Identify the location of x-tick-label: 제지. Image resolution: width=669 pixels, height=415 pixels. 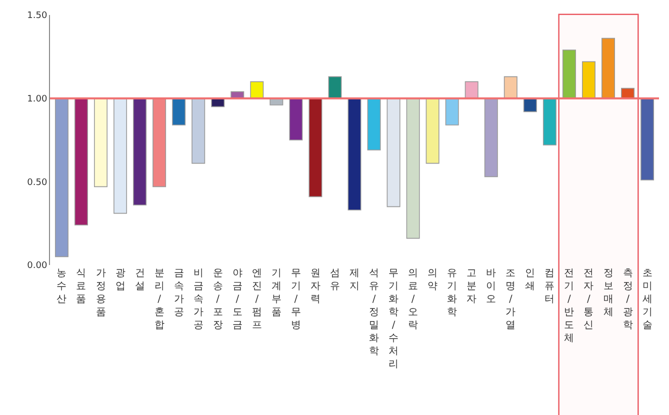
(355, 280).